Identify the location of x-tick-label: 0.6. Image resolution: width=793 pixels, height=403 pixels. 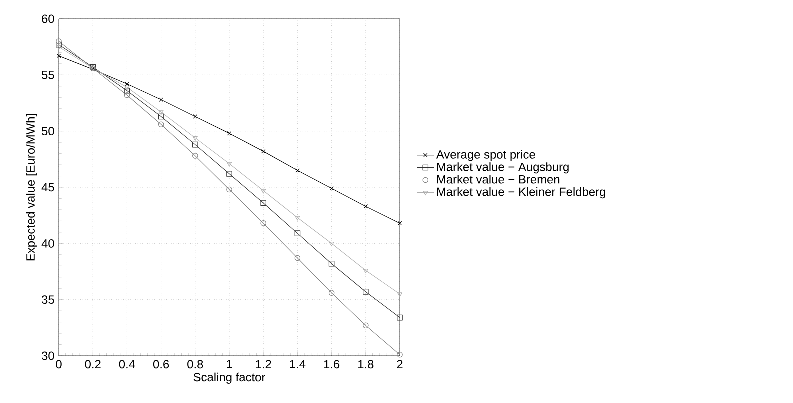
(161, 364).